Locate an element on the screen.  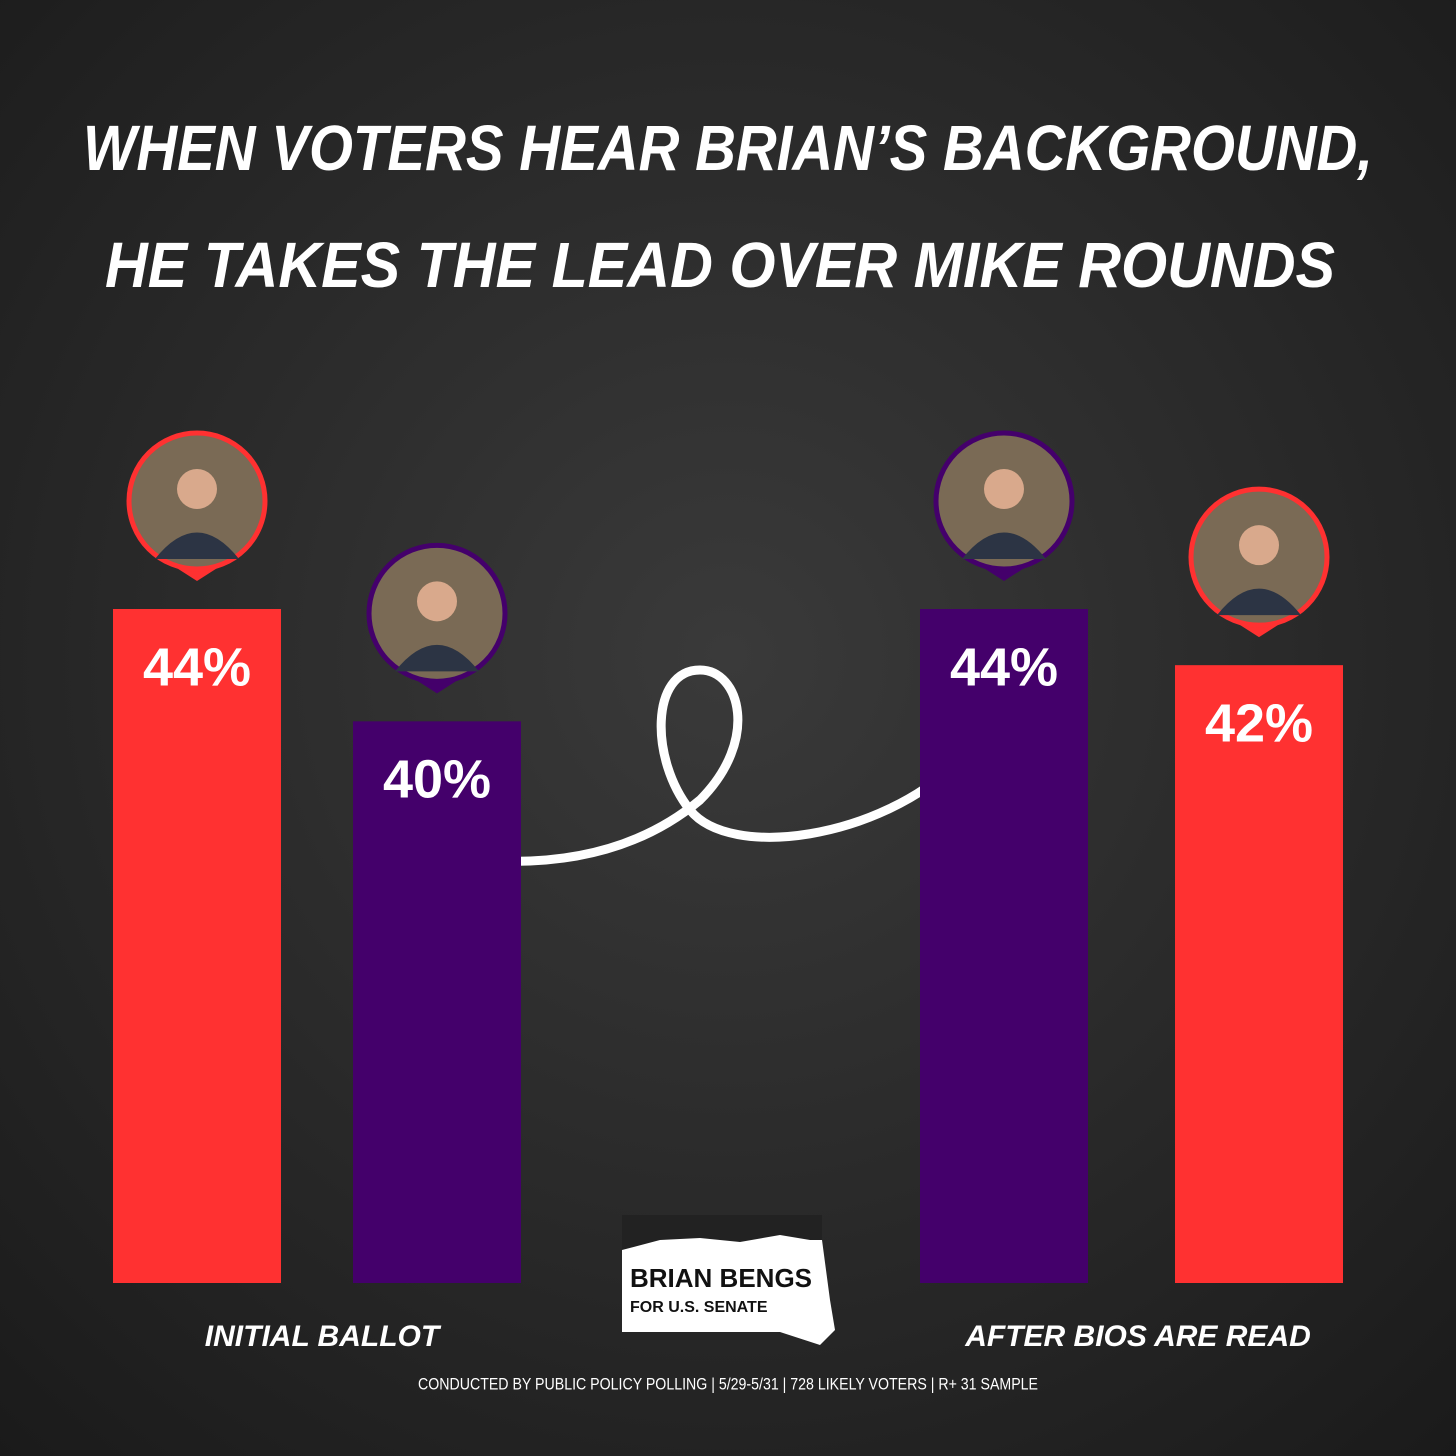
chart-title: WHEN VOTERS HEAR BRIAN’S BACKGROUND, is located at coordinates (728, 148).